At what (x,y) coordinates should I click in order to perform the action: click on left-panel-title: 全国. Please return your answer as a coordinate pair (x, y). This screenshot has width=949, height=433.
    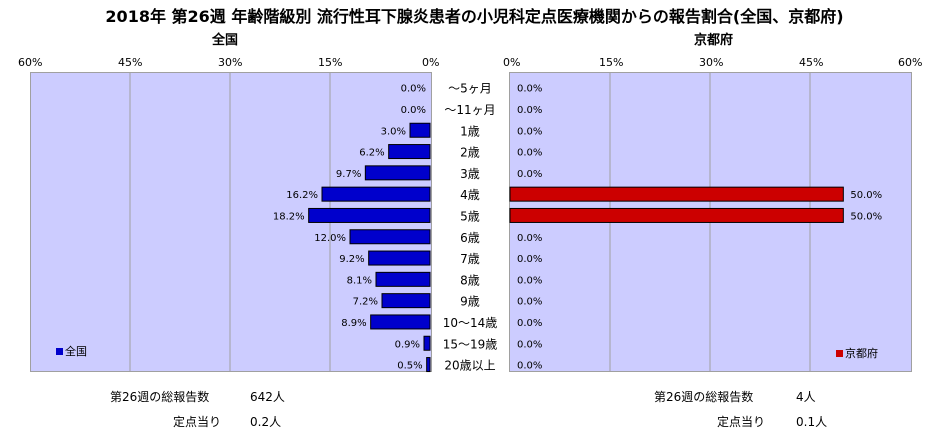
    Looking at the image, I should click on (225, 40).